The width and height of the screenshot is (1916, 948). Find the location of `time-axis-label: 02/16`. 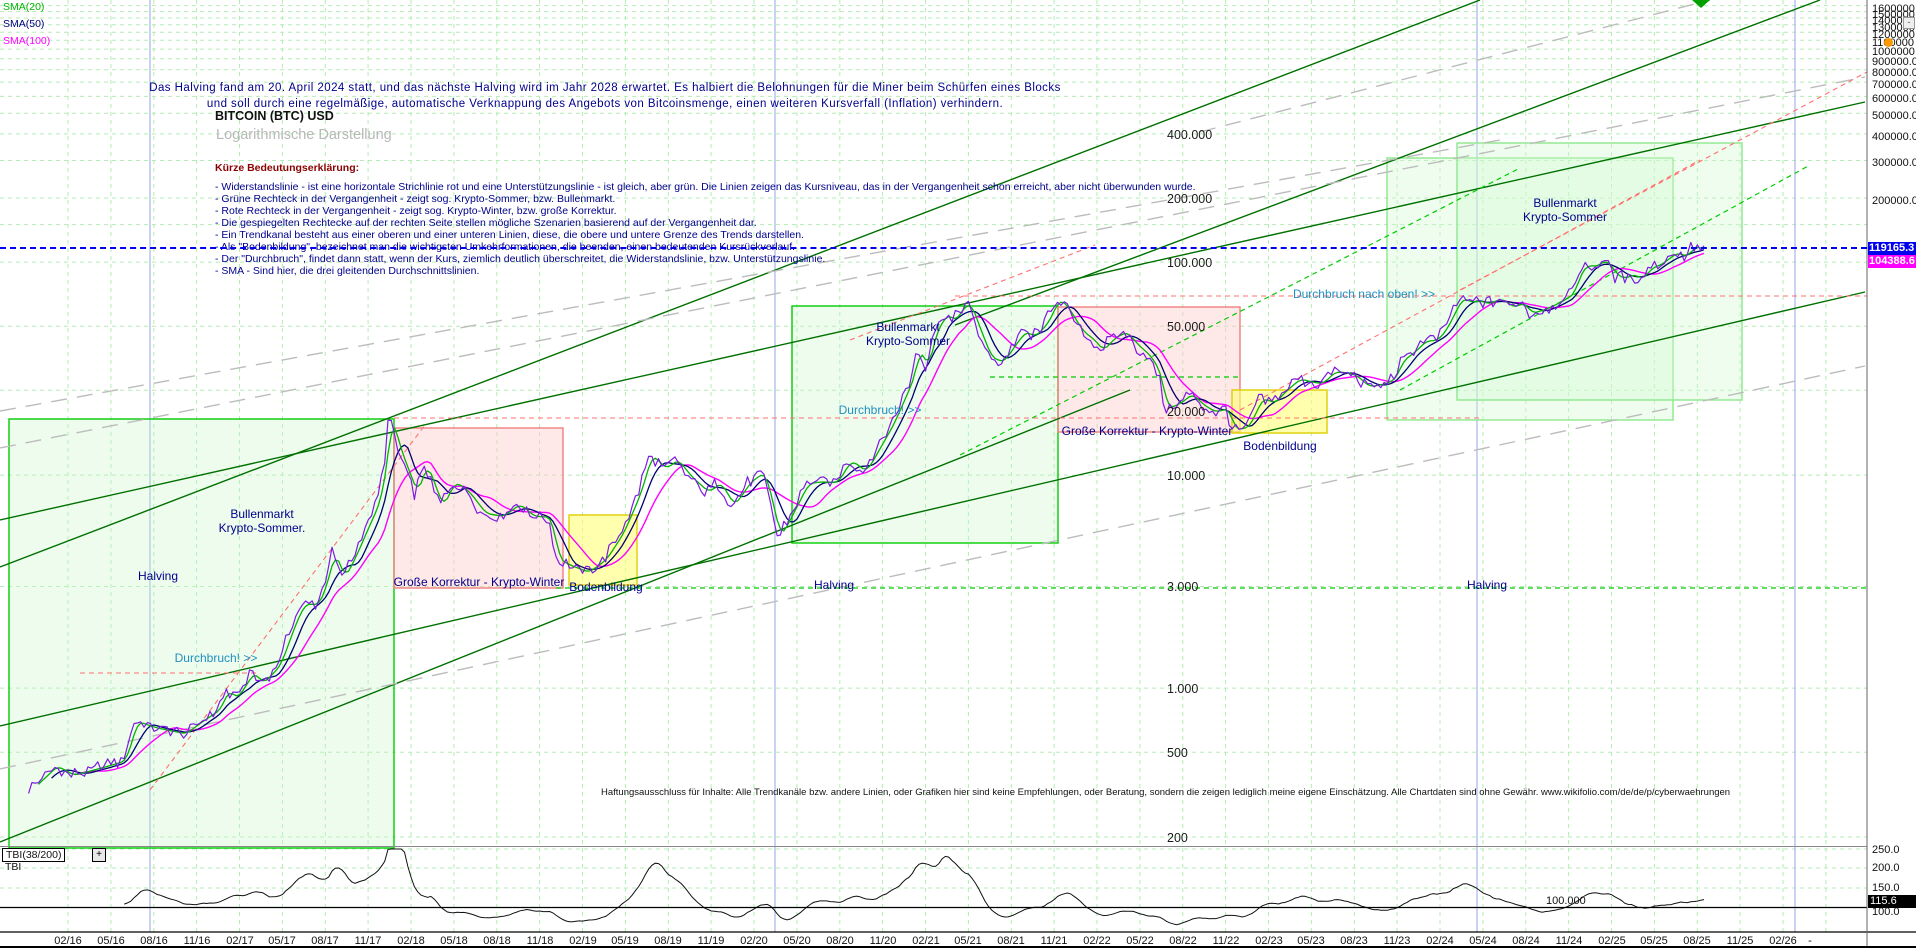

time-axis-label: 02/16 is located at coordinates (68, 941).